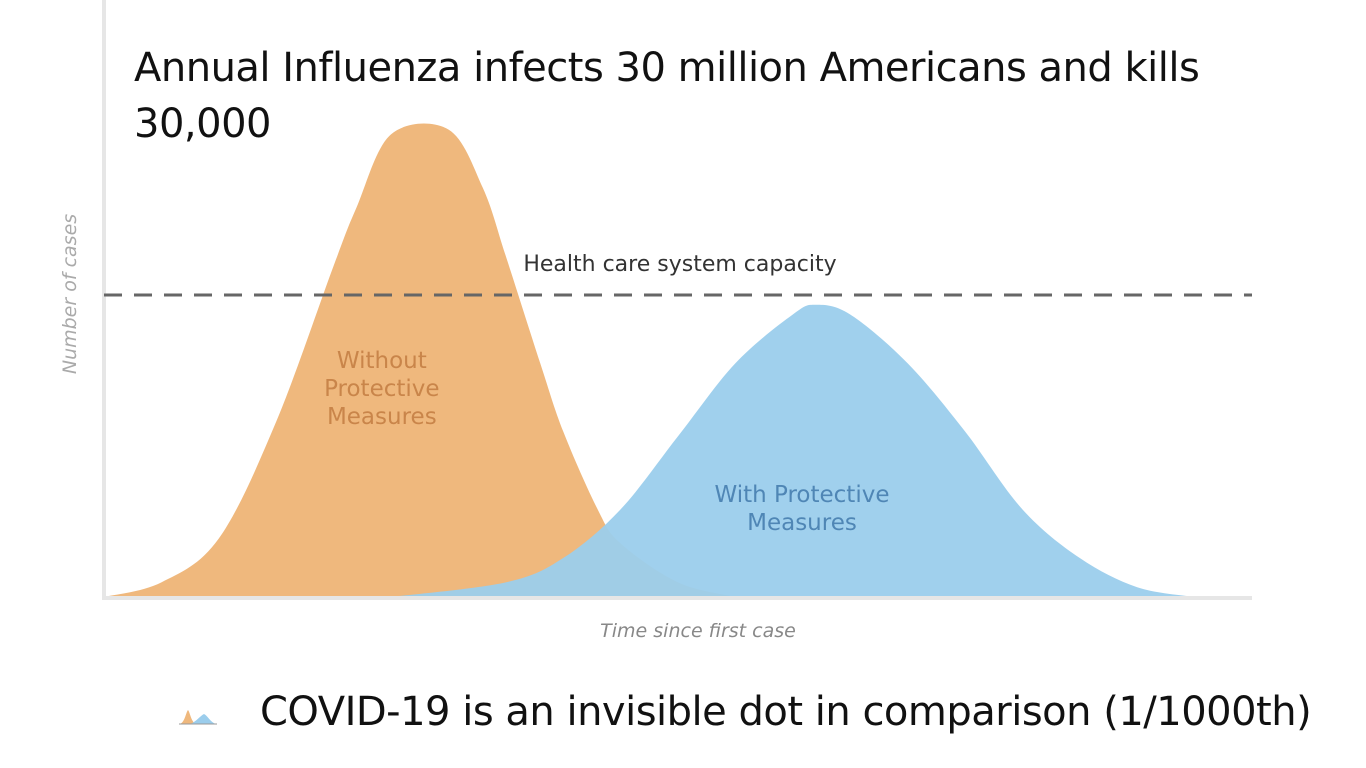  What do you see at coordinates (802, 523) in the screenshot?
I see `label-with-measures-line: Measures` at bounding box center [802, 523].